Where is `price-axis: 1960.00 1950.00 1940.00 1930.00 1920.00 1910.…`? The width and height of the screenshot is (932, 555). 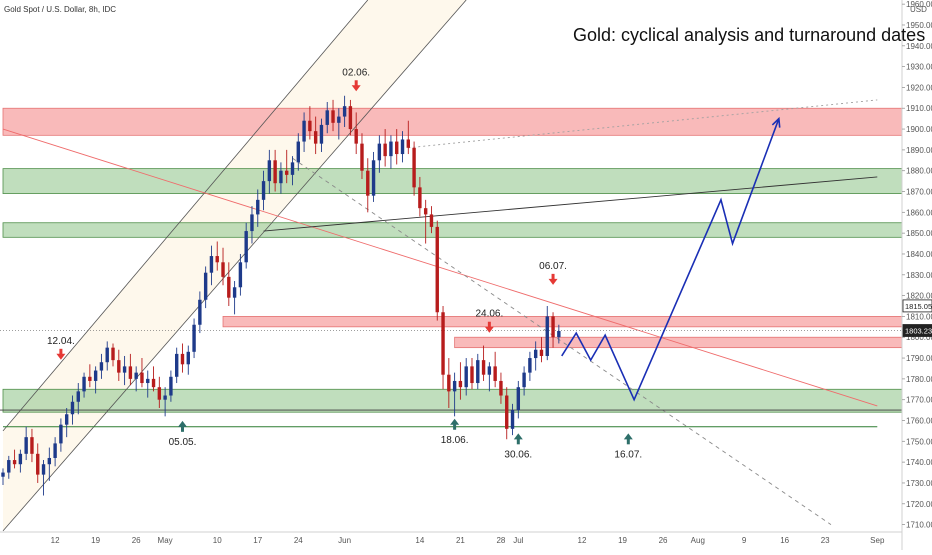
price-axis: 1960.00 1950.00 1940.00 1930.00 1920.00 1910.… is located at coordinates (916, 275).